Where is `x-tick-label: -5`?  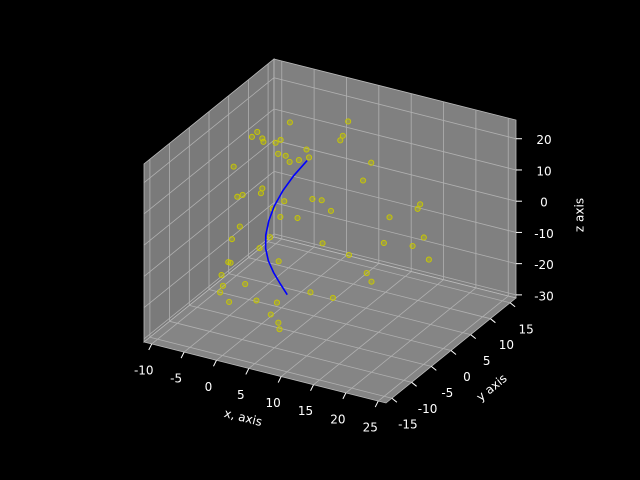 x-tick-label: -5 is located at coordinates (176, 379).